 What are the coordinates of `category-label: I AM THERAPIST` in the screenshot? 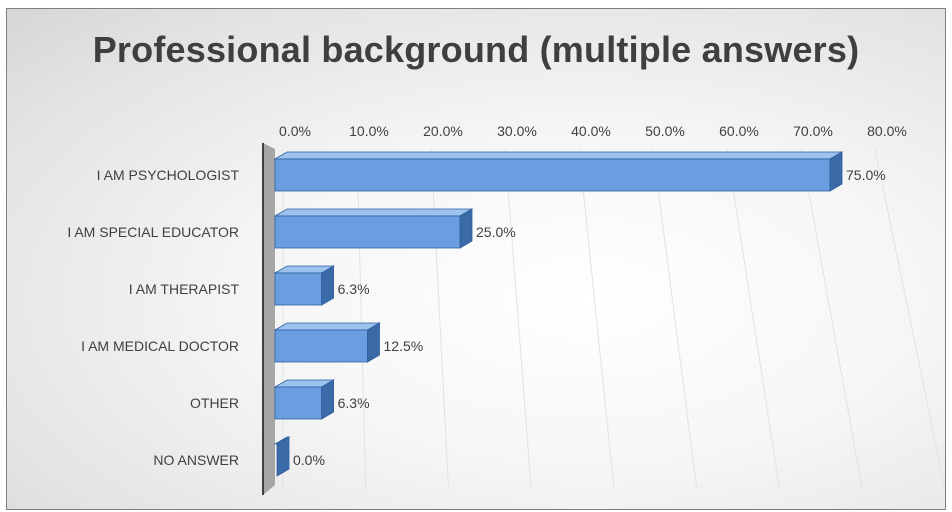 It's located at (184, 289).